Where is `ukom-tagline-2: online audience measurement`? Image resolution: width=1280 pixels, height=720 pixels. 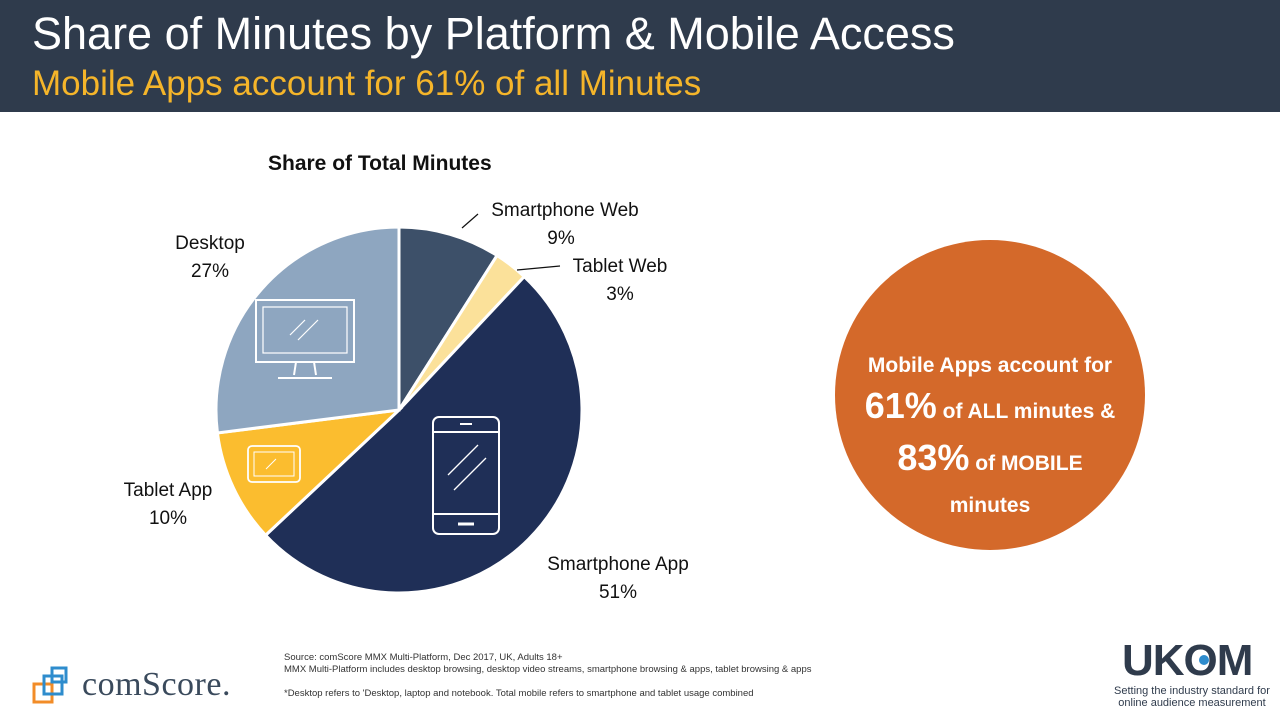 ukom-tagline-2: online audience measurement is located at coordinates (1192, 703).